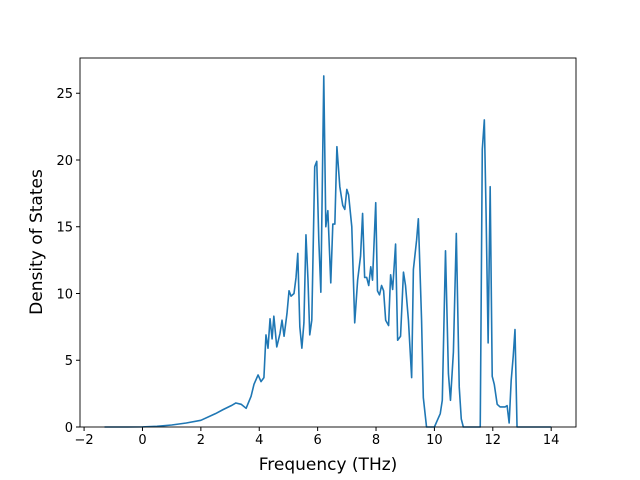 This screenshot has width=640, height=480. What do you see at coordinates (434, 440) in the screenshot?
I see `x-tick-label: 10` at bounding box center [434, 440].